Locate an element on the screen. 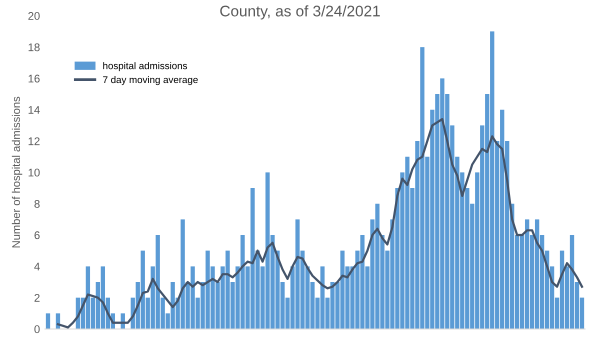 This screenshot has width=600, height=350. bar is located at coordinates (48, 321).